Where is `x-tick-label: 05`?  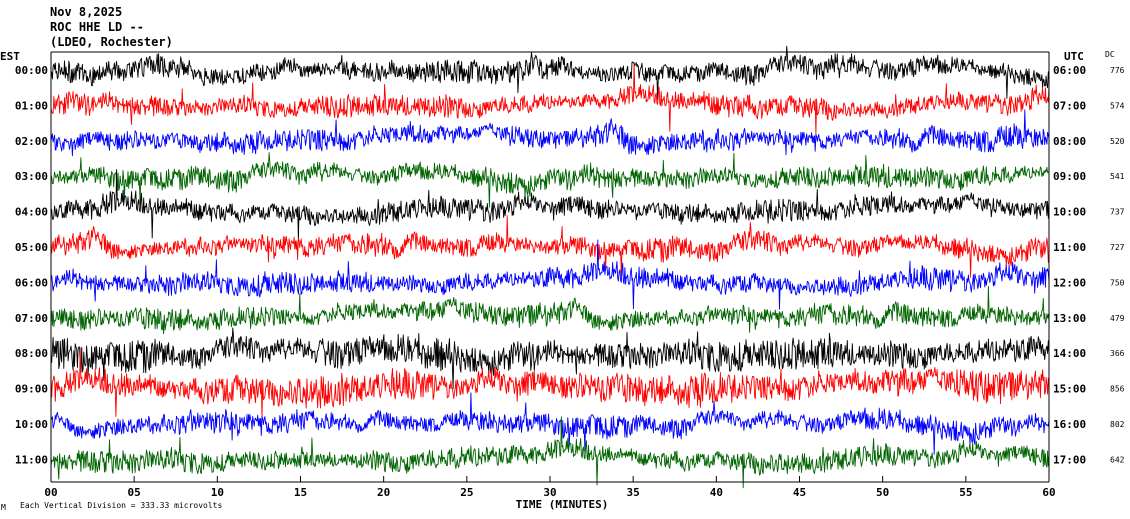
x-tick-label: 05 is located at coordinates (134, 492).